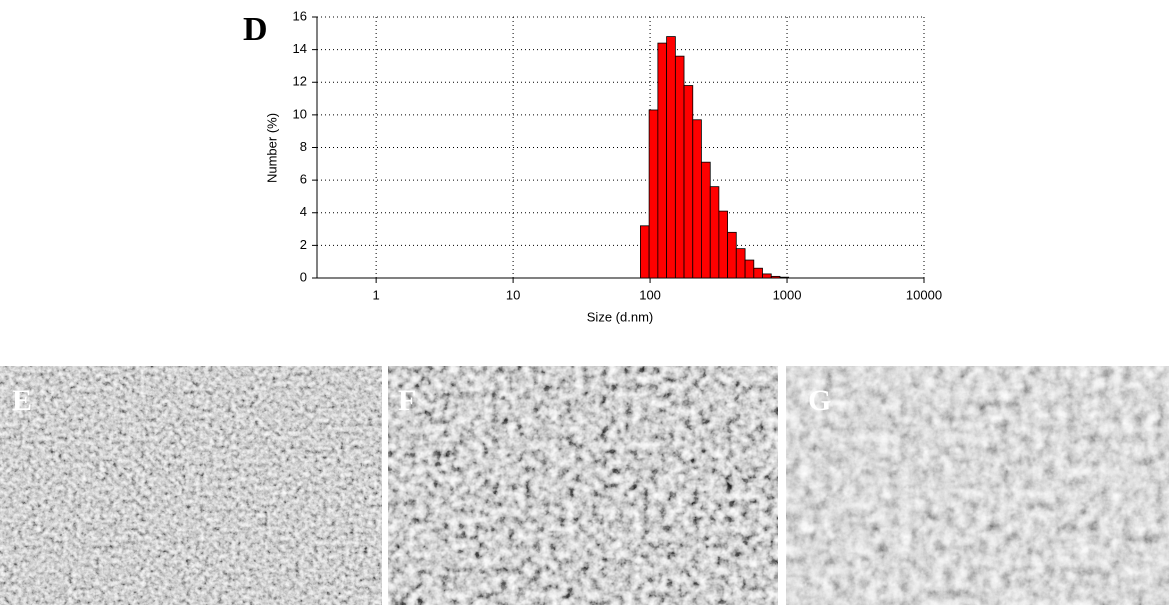 Image resolution: width=1169 pixels, height=605 pixels. I want to click on y-axis-label: Number (%), so click(271, 148).